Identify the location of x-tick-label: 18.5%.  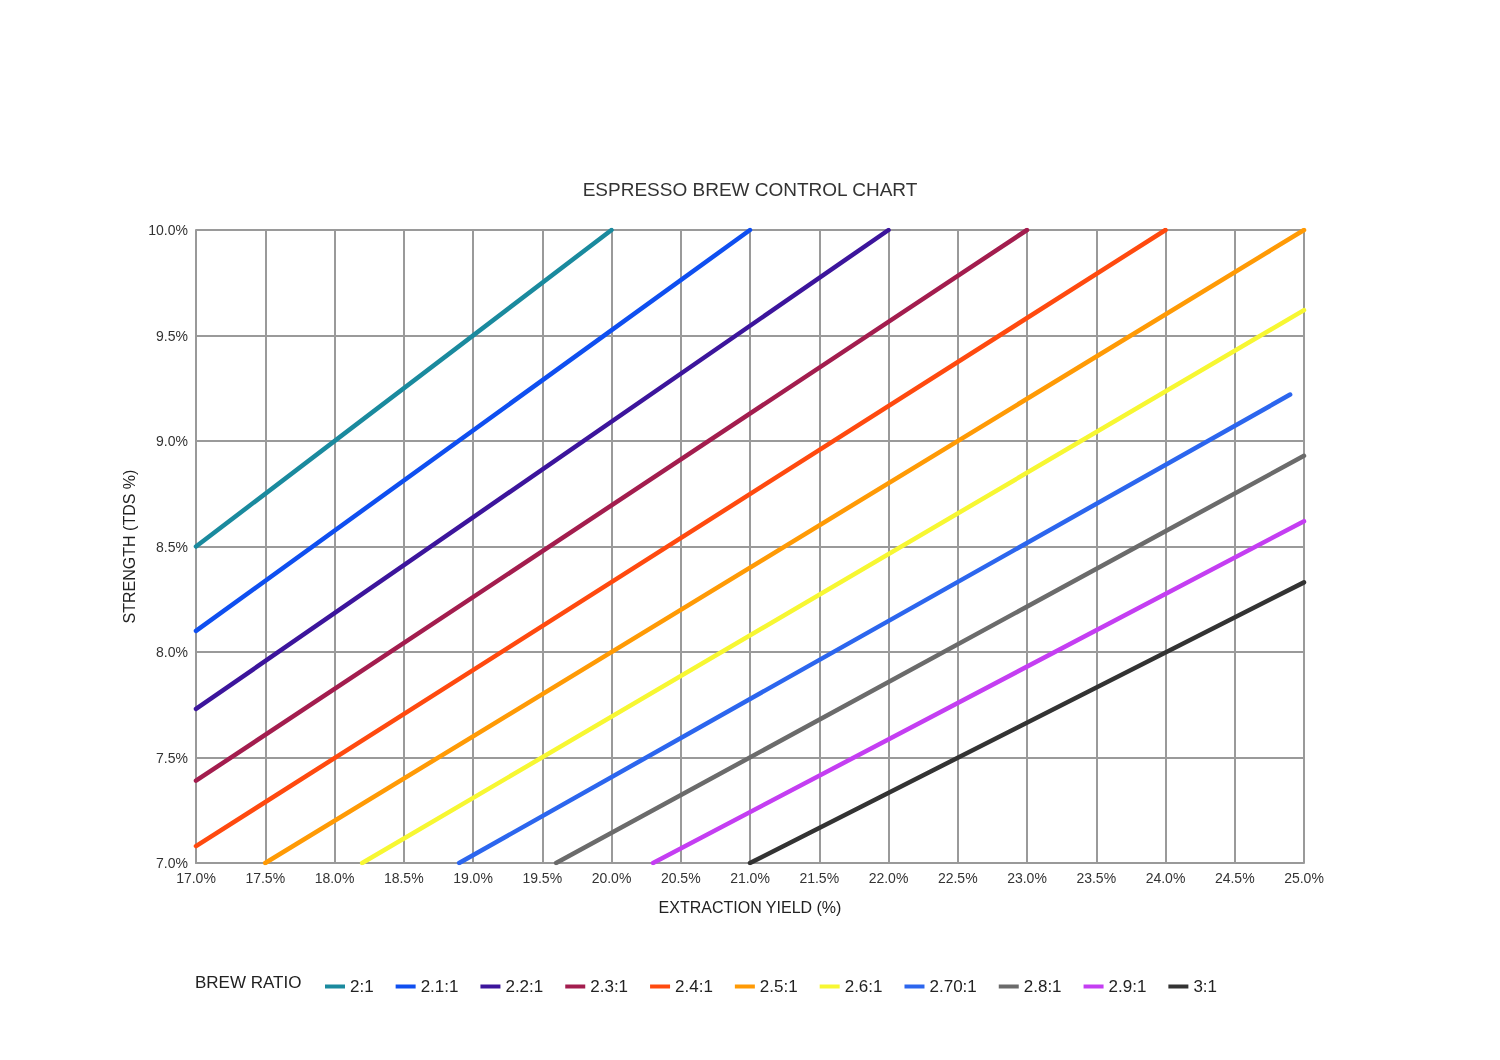
(403, 878).